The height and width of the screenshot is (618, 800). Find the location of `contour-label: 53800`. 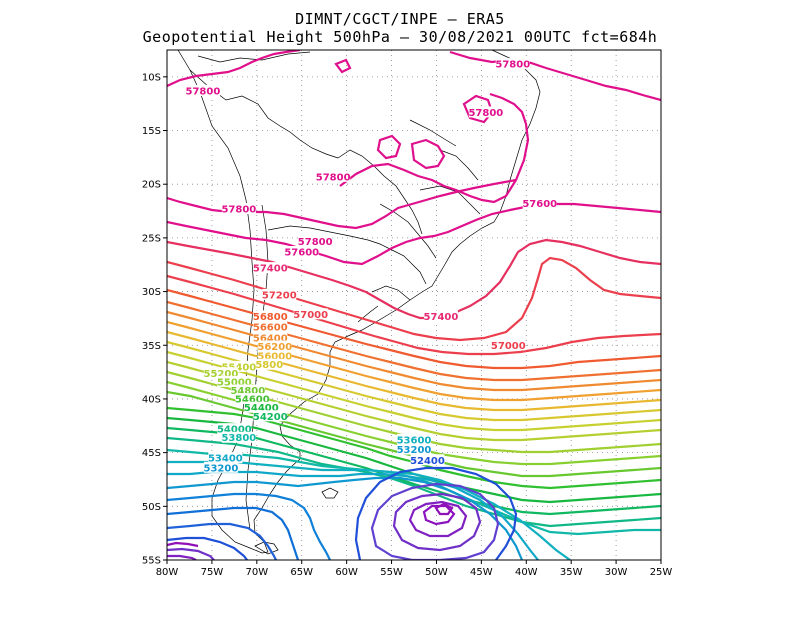

contour-label: 53800 is located at coordinates (238, 438).